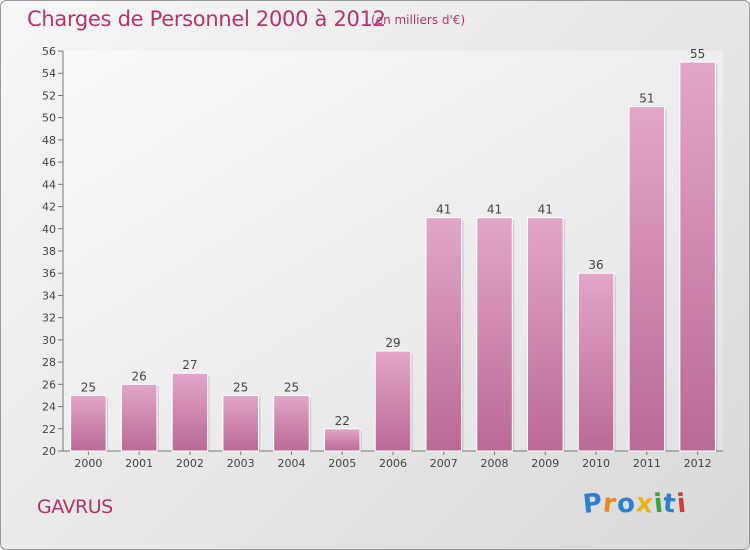  Describe the element at coordinates (49, 229) in the screenshot. I see `y-tick-label: 40` at that location.